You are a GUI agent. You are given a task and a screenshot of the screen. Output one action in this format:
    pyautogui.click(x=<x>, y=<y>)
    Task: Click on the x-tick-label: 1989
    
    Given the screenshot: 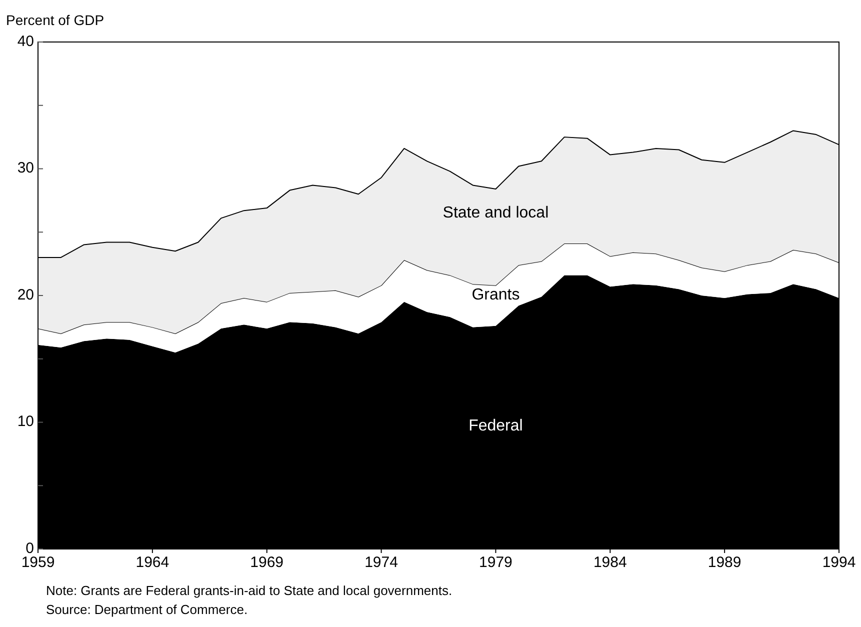 What is the action you would take?
    pyautogui.click(x=725, y=562)
    